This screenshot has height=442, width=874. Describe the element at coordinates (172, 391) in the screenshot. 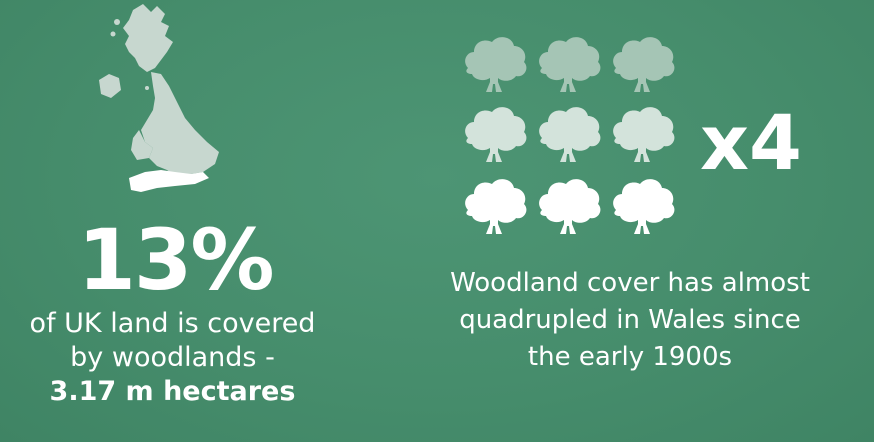

I see `hectares-figure: 3.17 m hectares` at that location.